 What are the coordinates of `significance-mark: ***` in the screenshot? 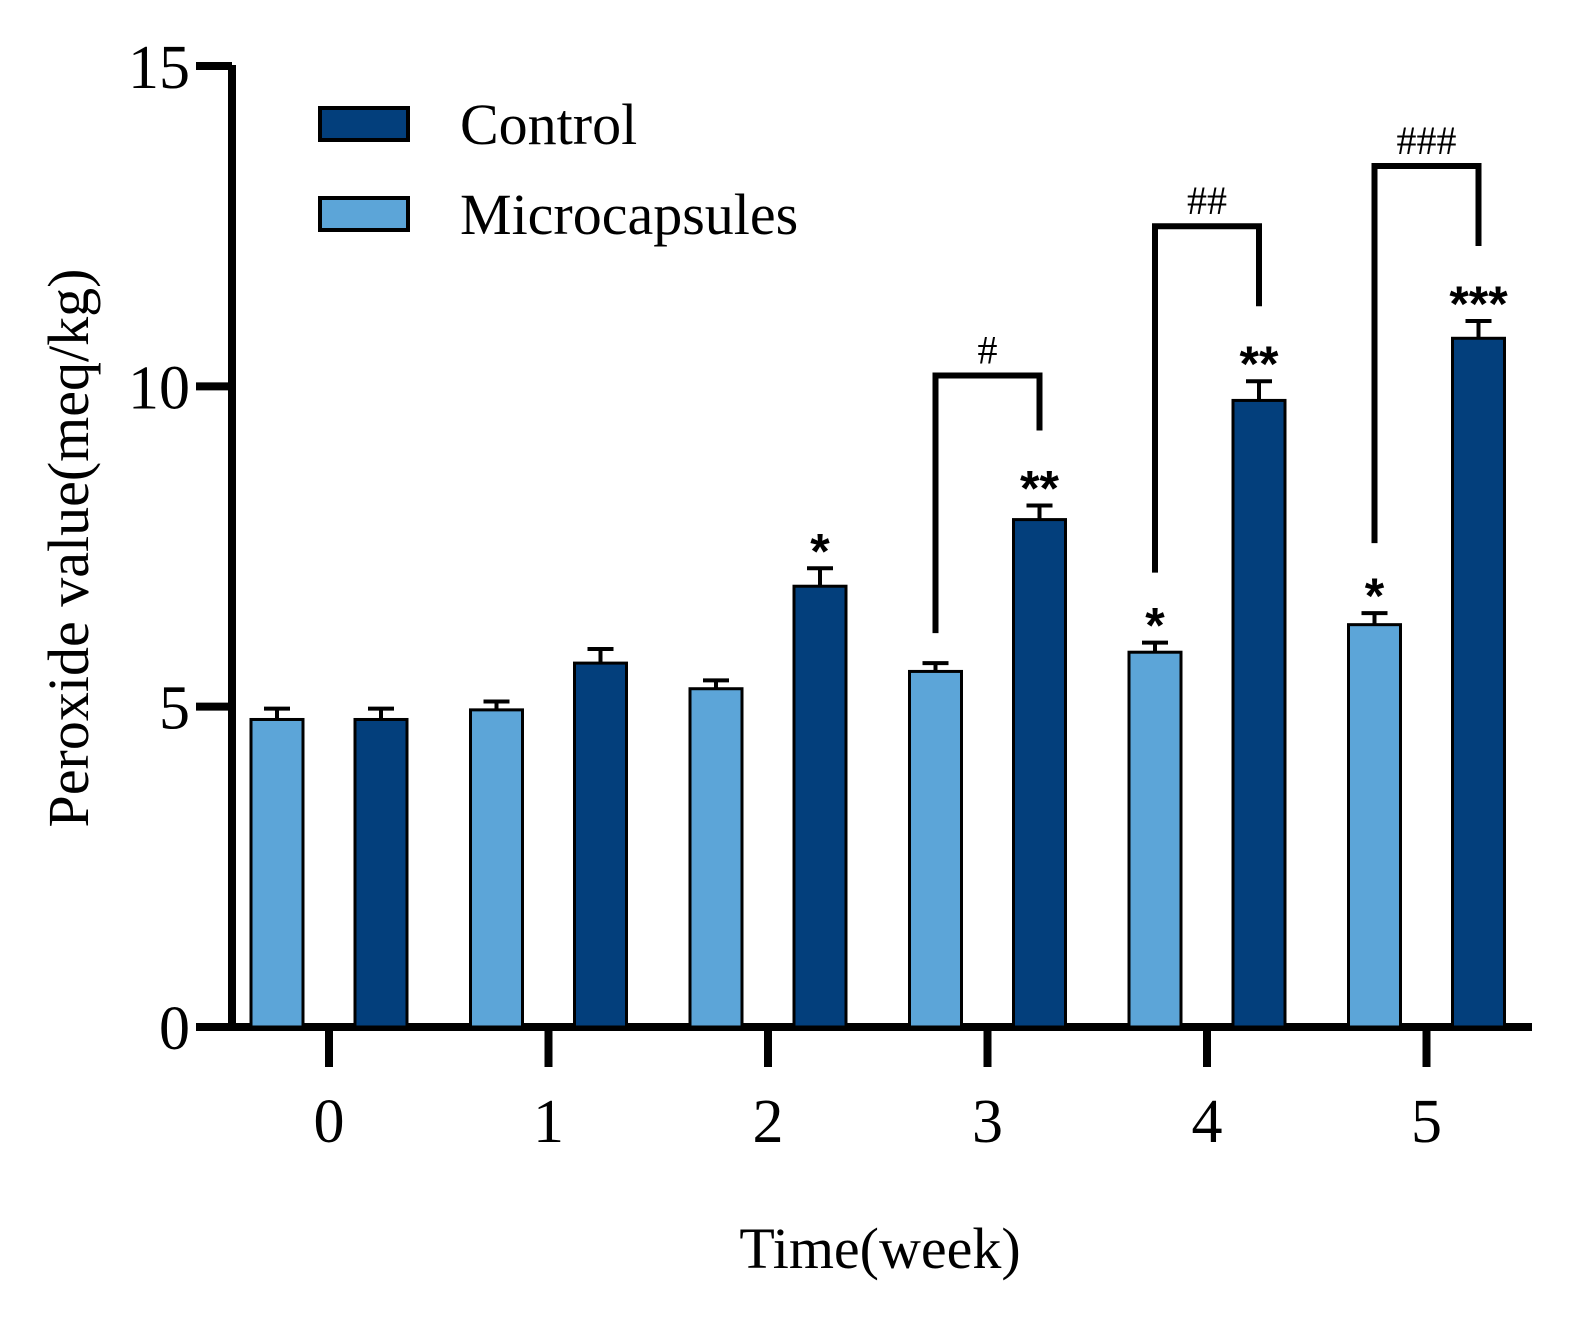 It's located at (1478, 304).